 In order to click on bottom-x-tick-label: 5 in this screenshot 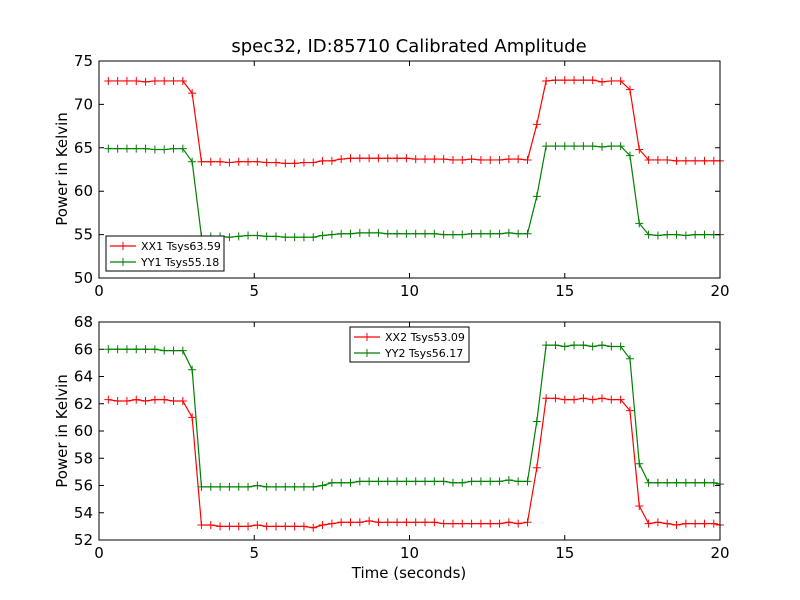, I will do `click(254, 553)`.